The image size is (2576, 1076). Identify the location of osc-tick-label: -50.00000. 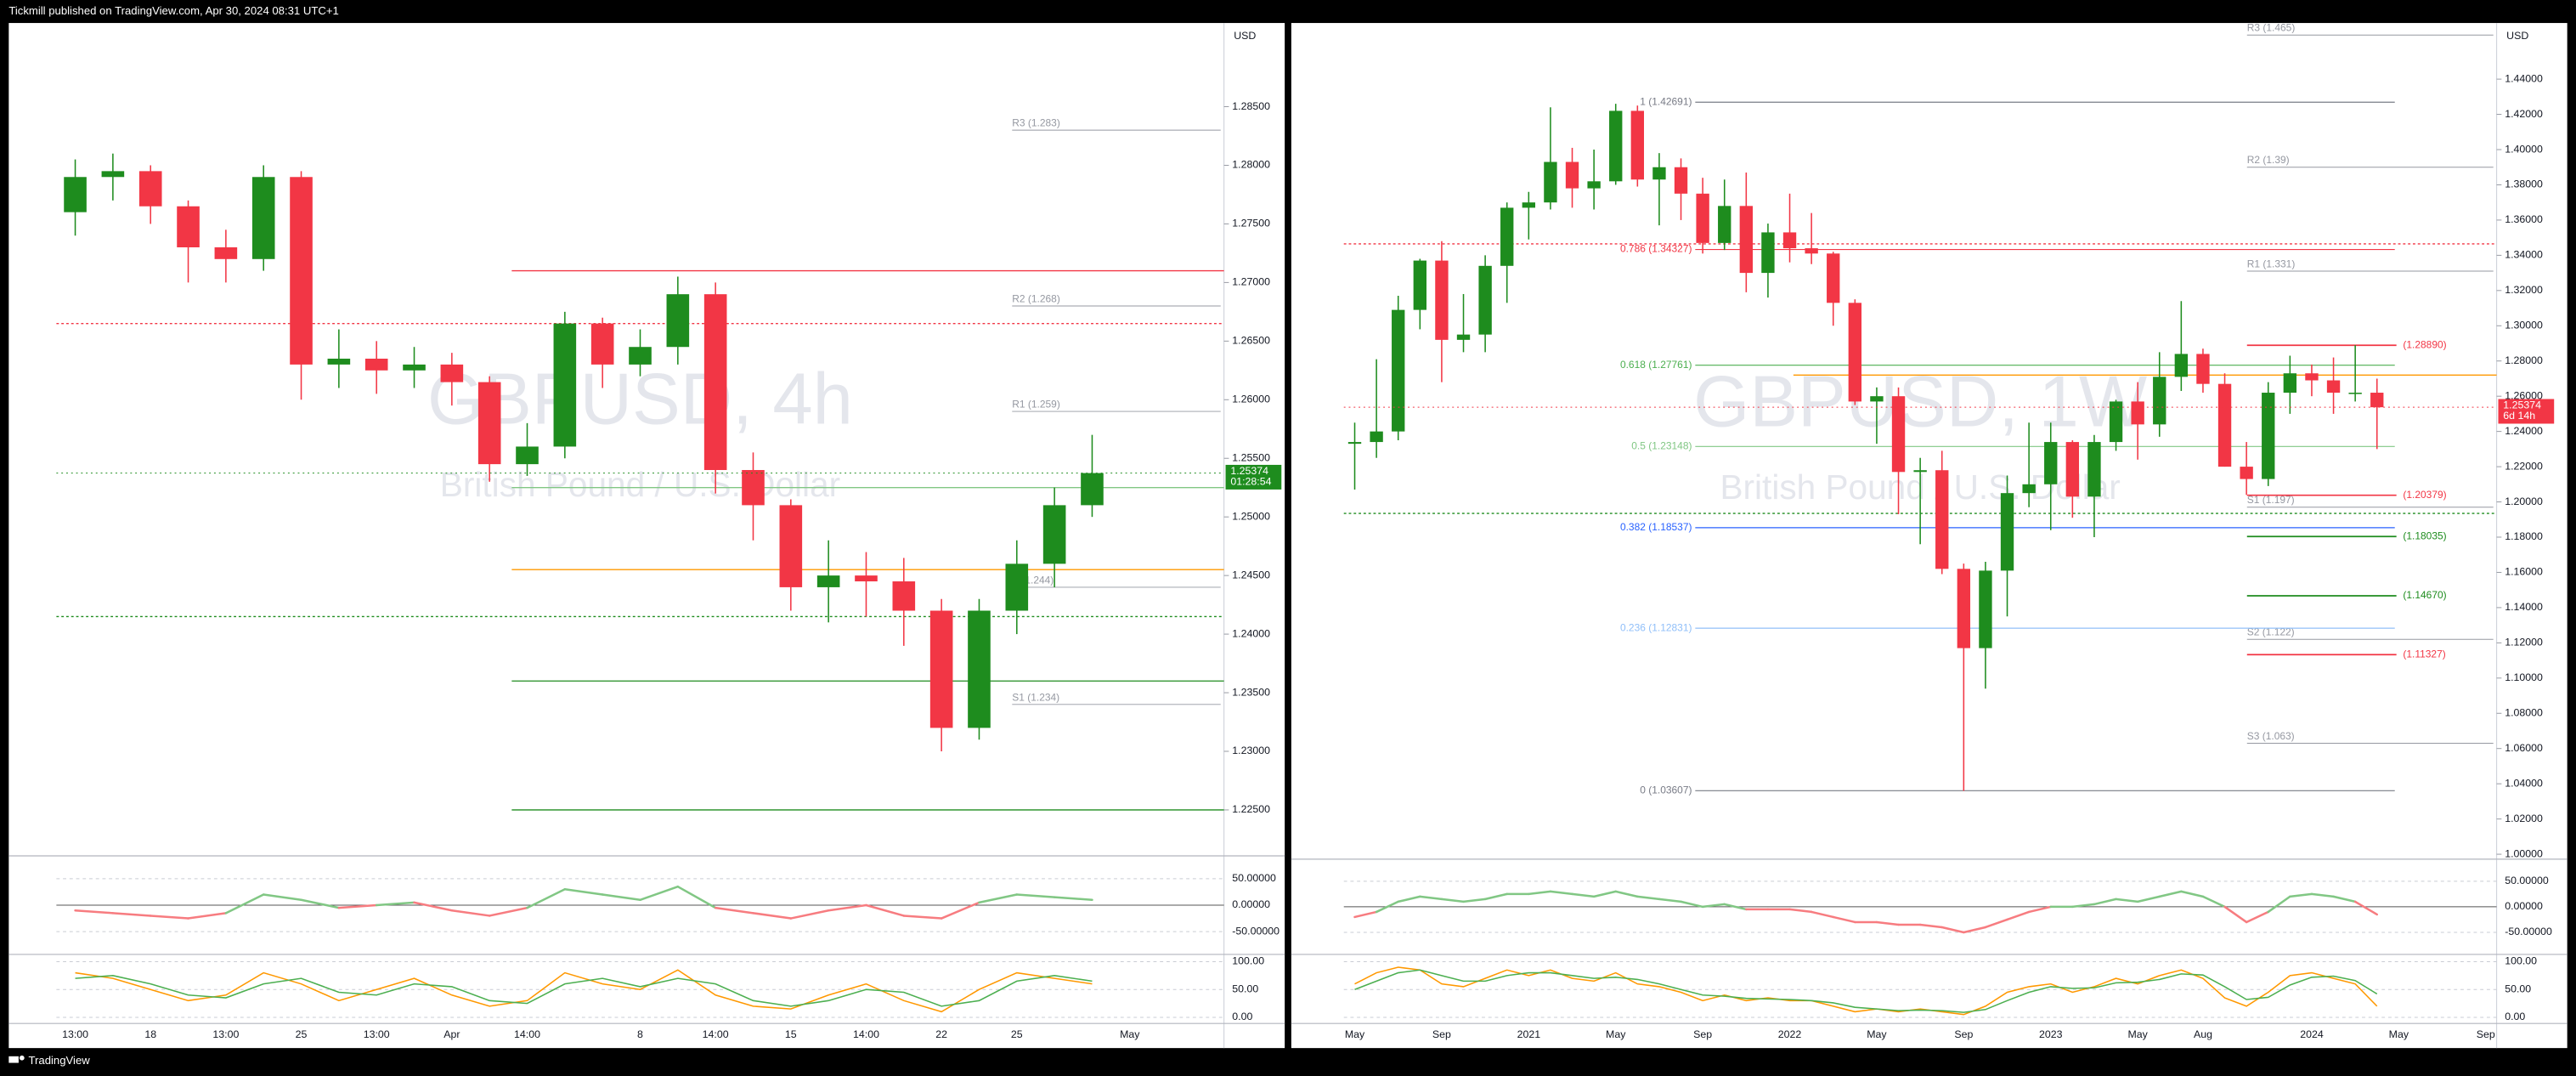
(1256, 931).